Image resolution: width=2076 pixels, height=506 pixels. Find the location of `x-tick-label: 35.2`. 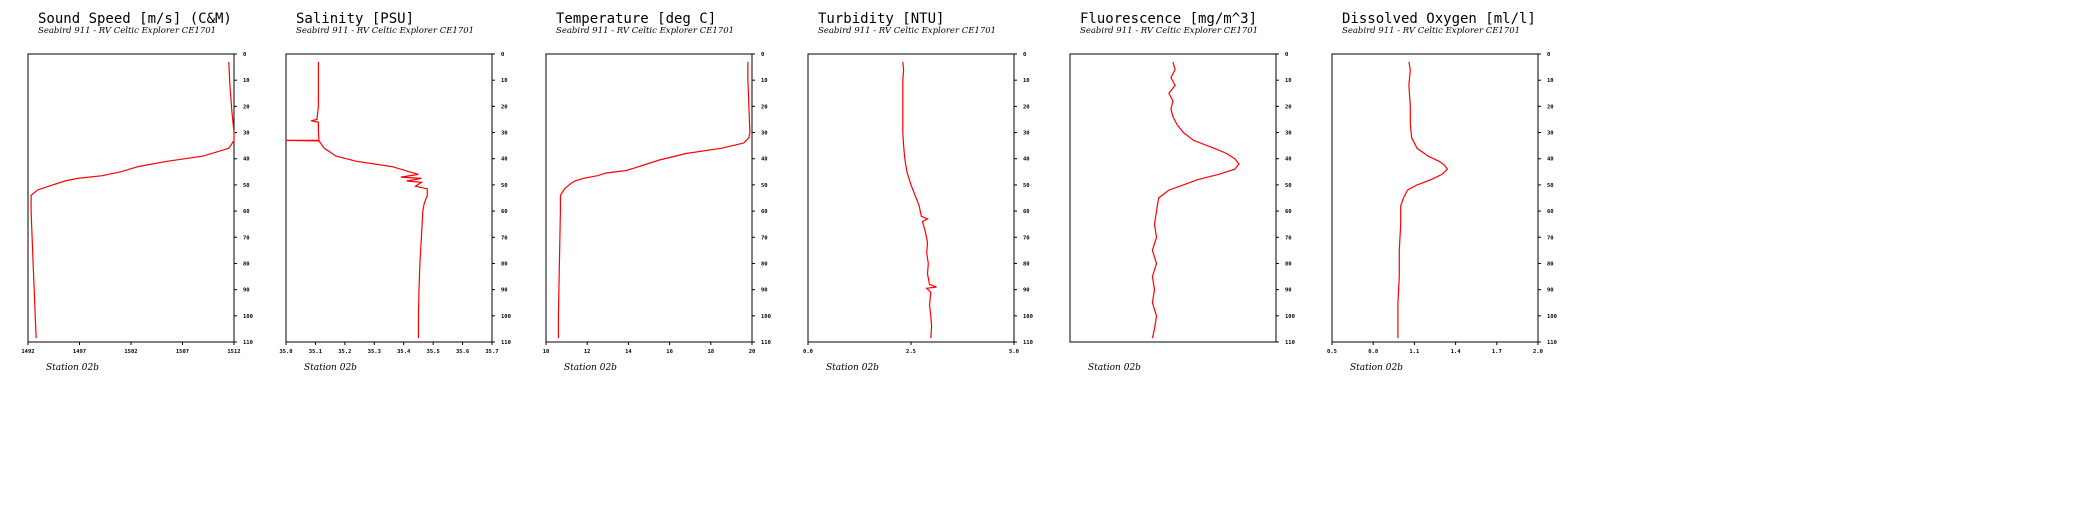

x-tick-label: 35.2 is located at coordinates (344, 352).